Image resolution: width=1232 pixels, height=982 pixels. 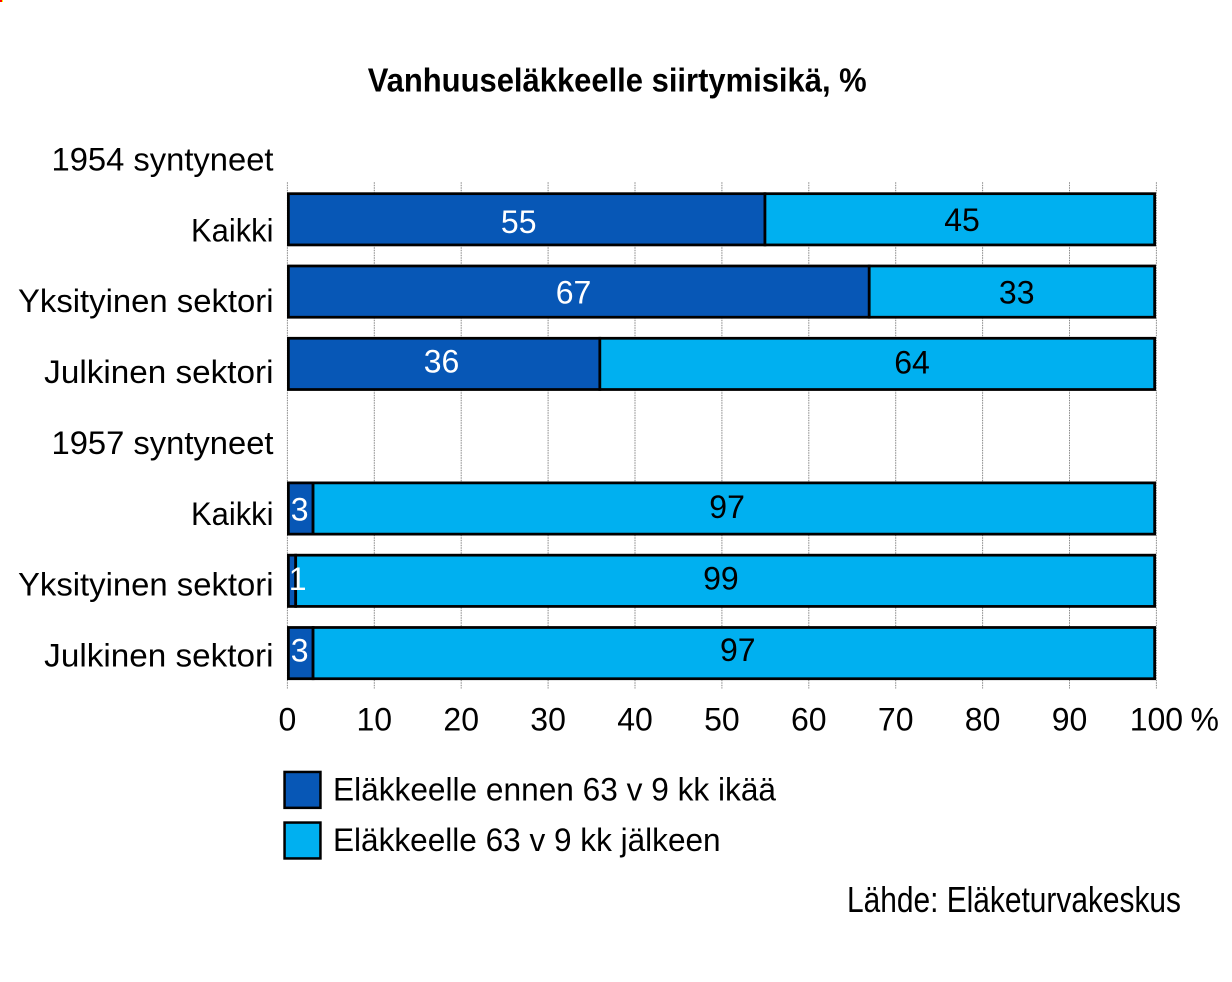 I want to click on svg-text: 36, so click(x=442, y=362).